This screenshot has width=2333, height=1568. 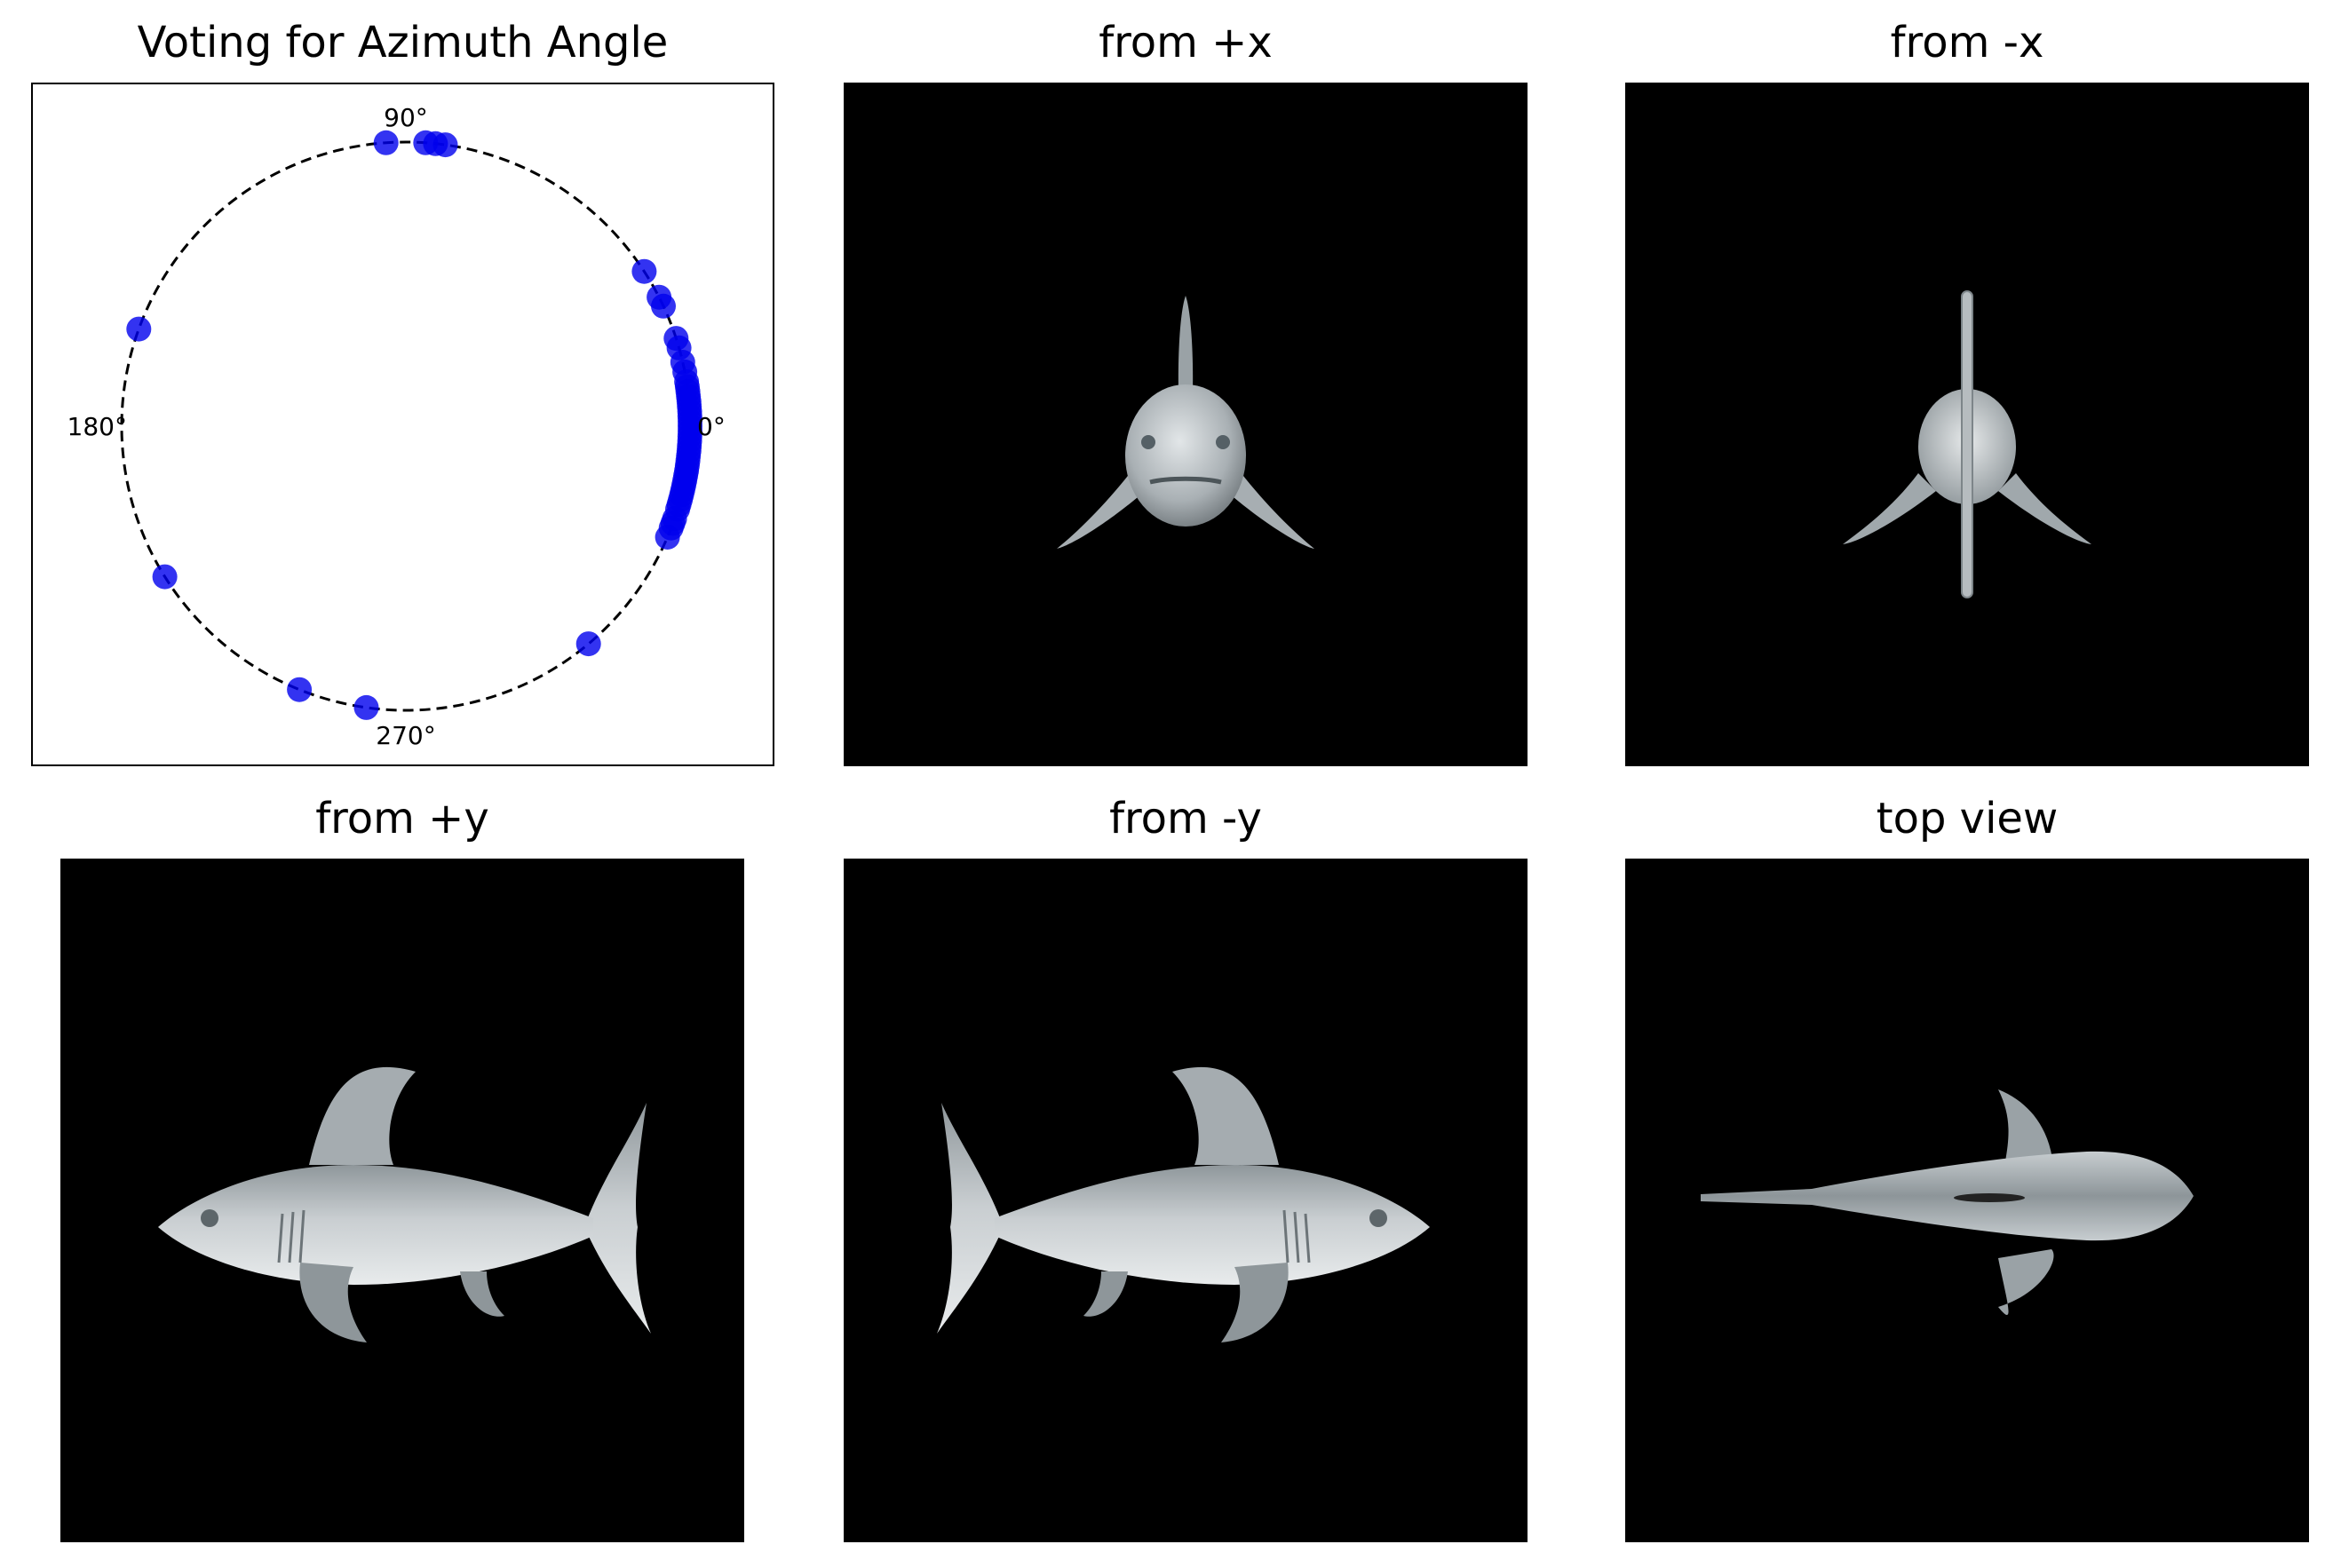 I want to click on render-panel-minus-x, so click(x=1967, y=424).